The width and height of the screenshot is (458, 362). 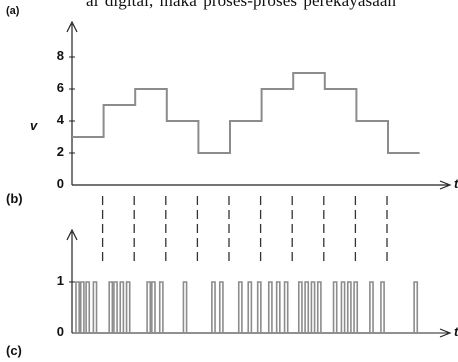 What do you see at coordinates (60, 331) in the screenshot?
I see `y-tick-0-c: 0` at bounding box center [60, 331].